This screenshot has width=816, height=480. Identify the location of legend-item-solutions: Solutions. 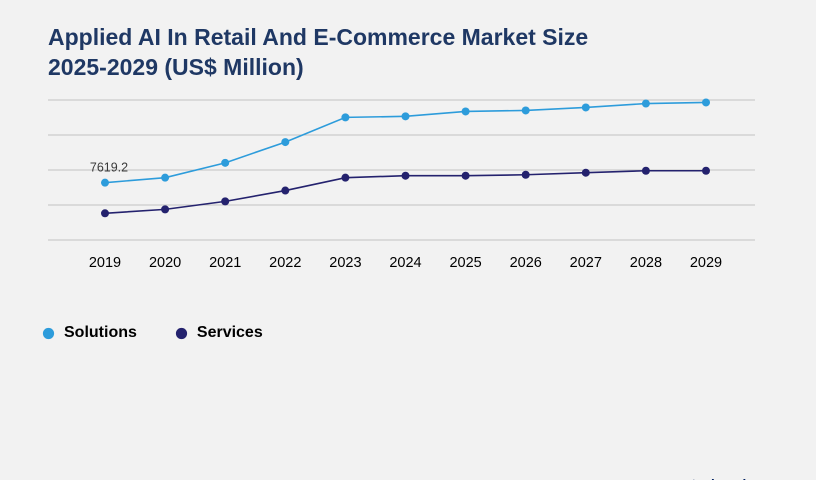
(89, 333).